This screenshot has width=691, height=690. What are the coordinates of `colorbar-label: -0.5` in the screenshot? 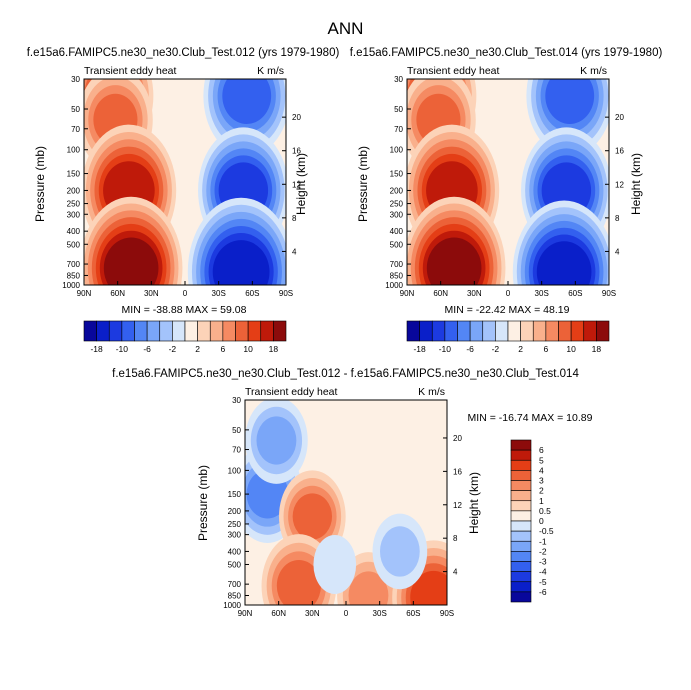 It's located at (546, 531).